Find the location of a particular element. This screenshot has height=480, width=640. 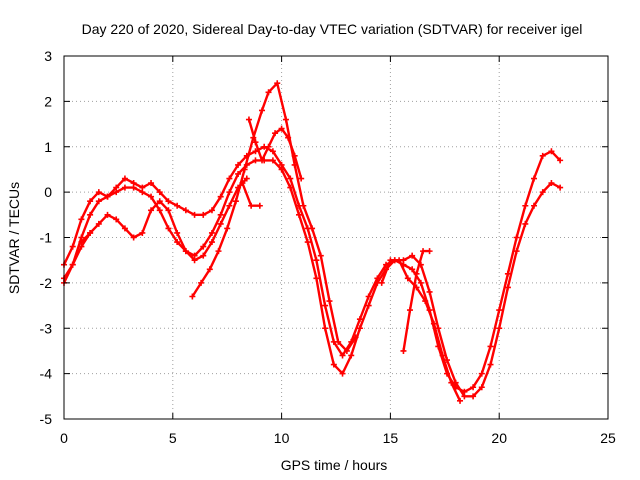

y-axis-label: SDTVAR / TECUs is located at coordinates (14, 238).